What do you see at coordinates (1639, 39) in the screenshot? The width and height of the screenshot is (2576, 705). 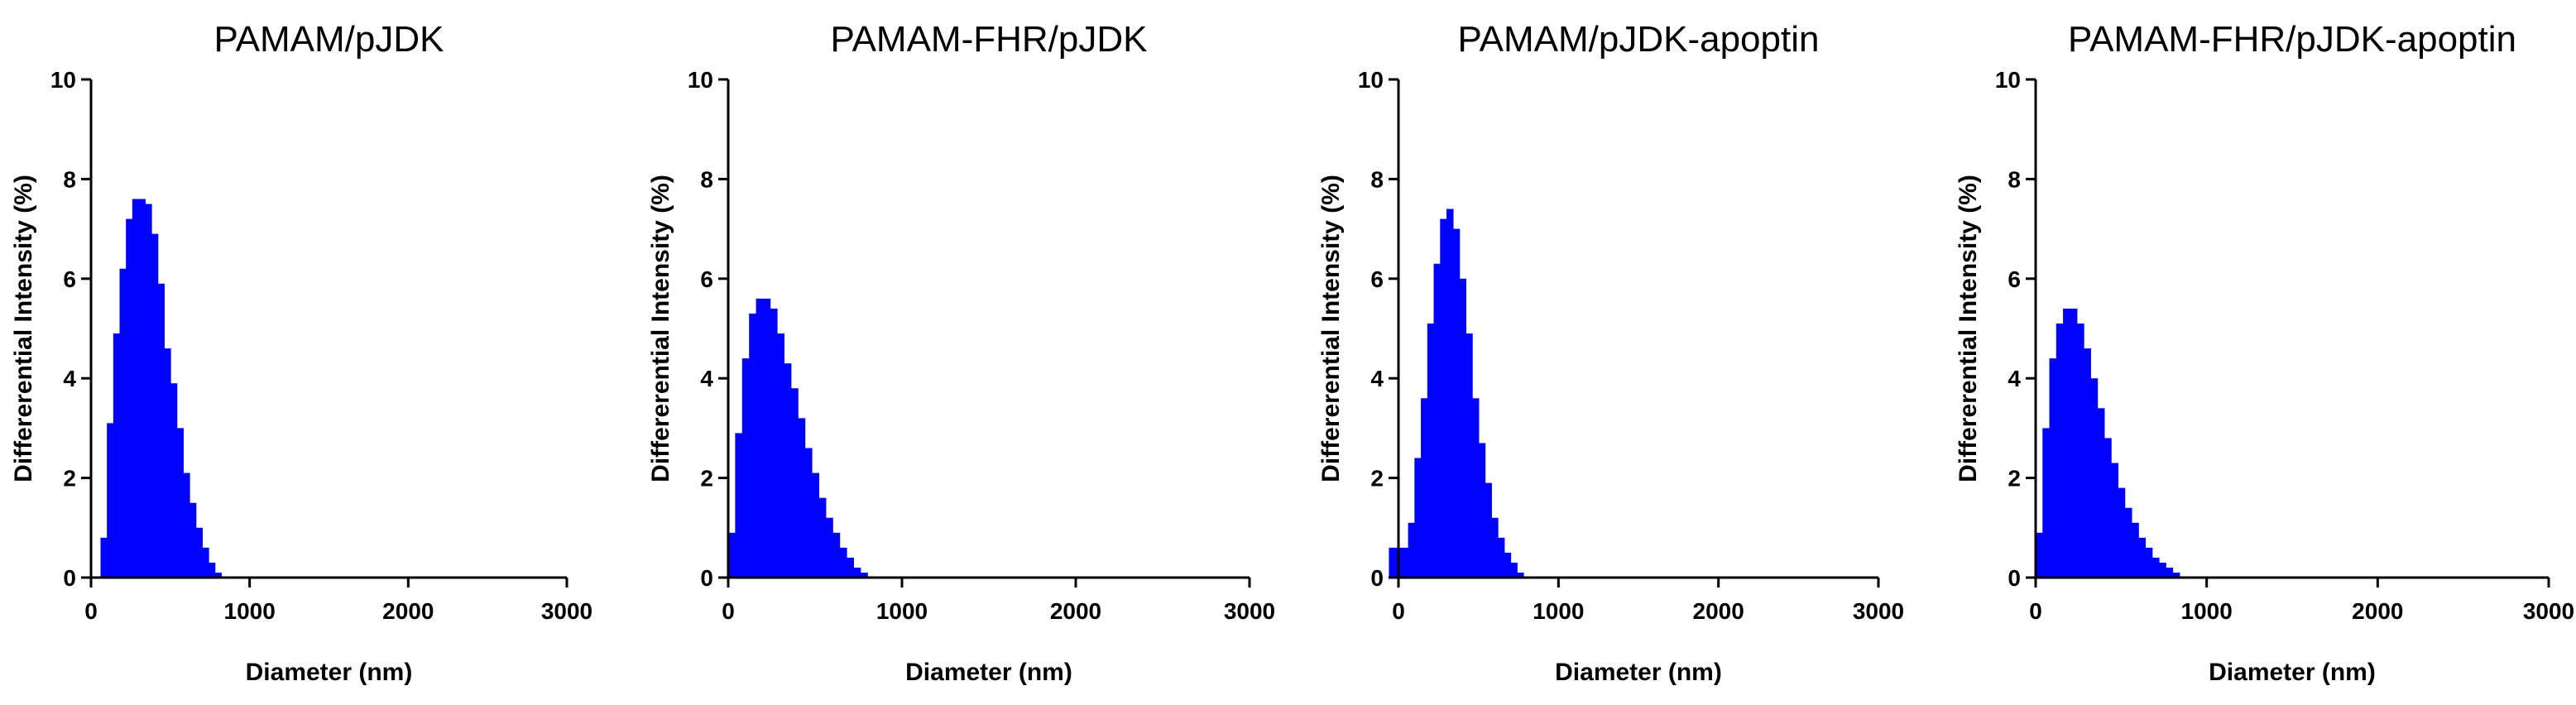 I see `chart-title: PAMAM/pJDK-apoptin` at bounding box center [1639, 39].